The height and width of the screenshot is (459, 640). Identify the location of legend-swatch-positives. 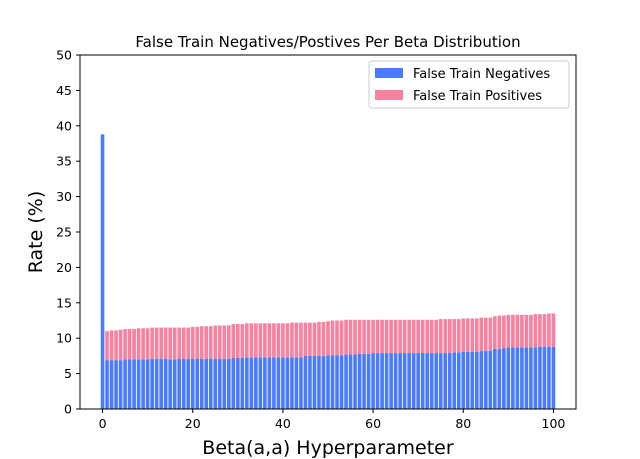
(389, 95).